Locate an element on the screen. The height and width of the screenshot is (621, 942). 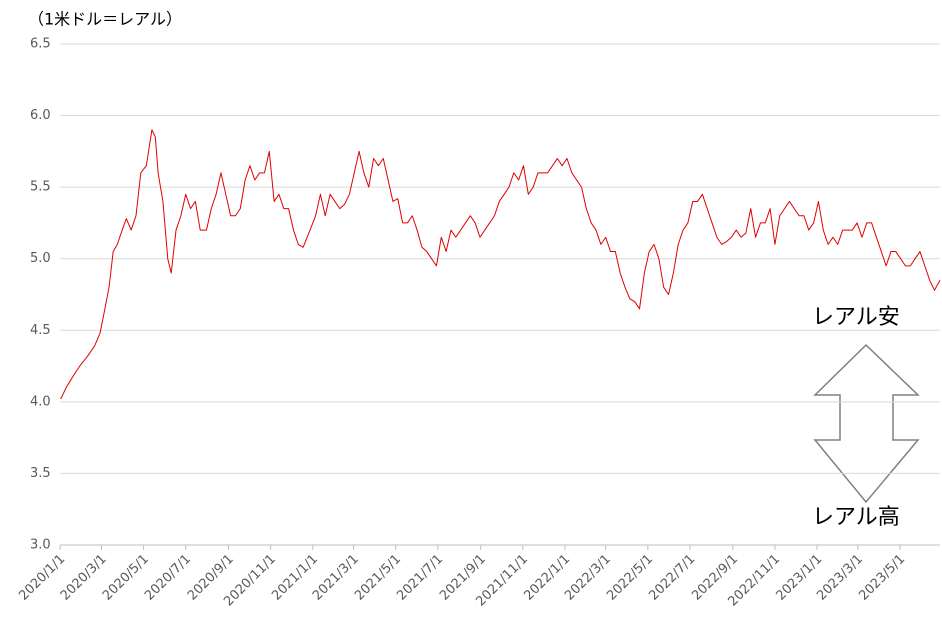
y-tick-label: 3.5 is located at coordinates (40, 473).